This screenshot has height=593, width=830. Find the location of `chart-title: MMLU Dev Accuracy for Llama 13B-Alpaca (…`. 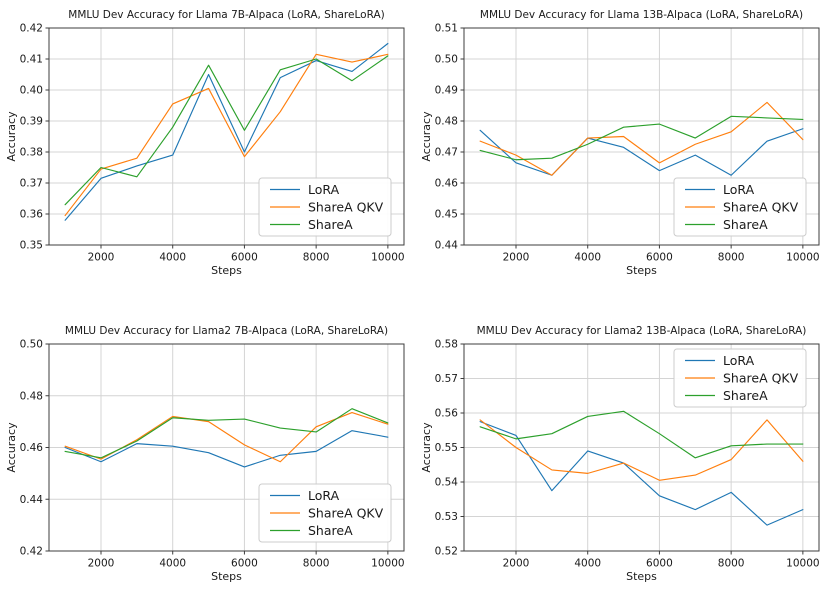

chart-title: MMLU Dev Accuracy for Llama 13B-Alpaca (… is located at coordinates (641, 15).